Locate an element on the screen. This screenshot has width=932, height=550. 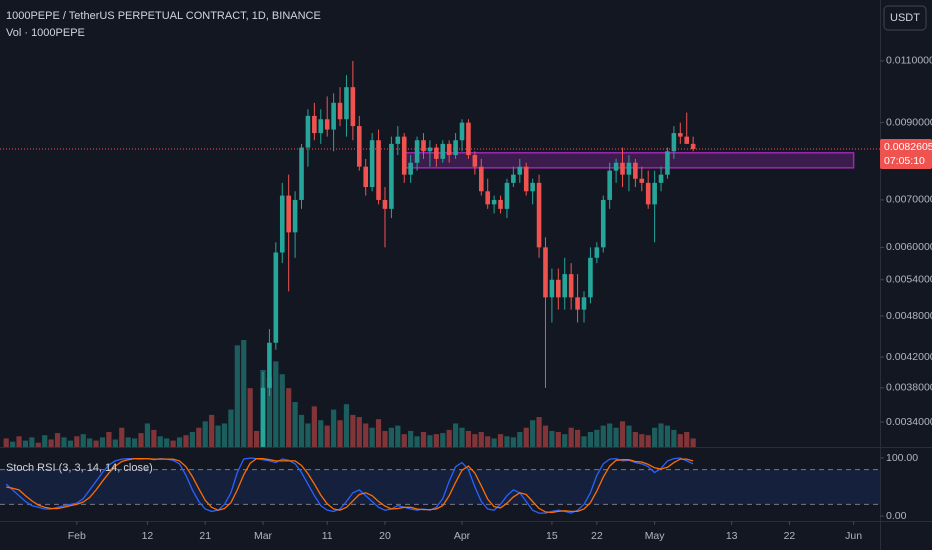
y-tick-label: 0.0054000 is located at coordinates (909, 280).